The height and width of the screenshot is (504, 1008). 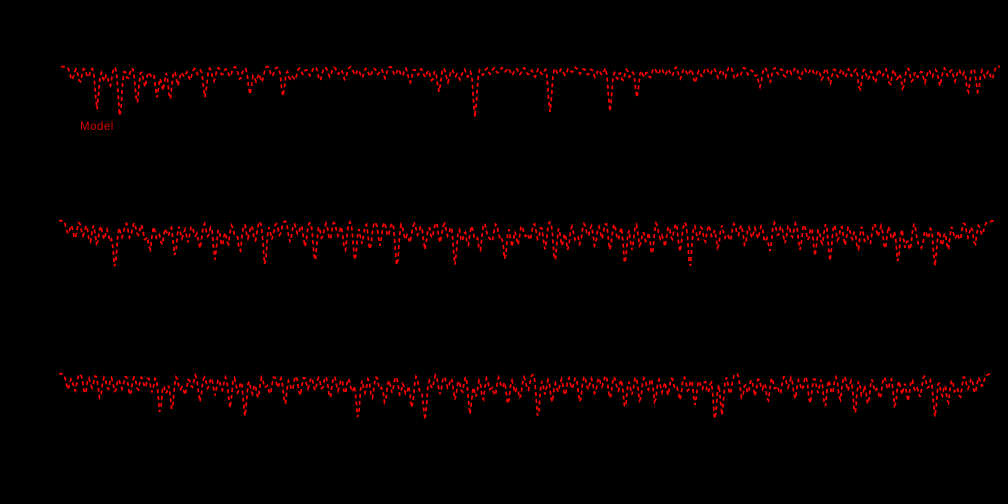 I want to click on model-legend-label: Model, so click(x=97, y=127).